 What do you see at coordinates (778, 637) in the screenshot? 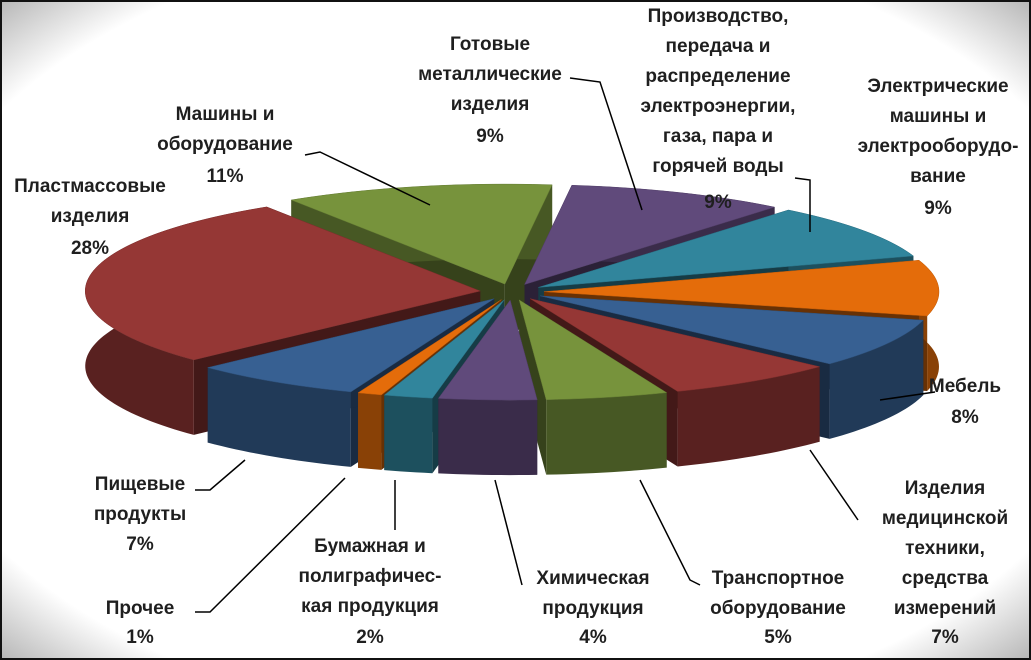
I see `value-label: 5%` at bounding box center [778, 637].